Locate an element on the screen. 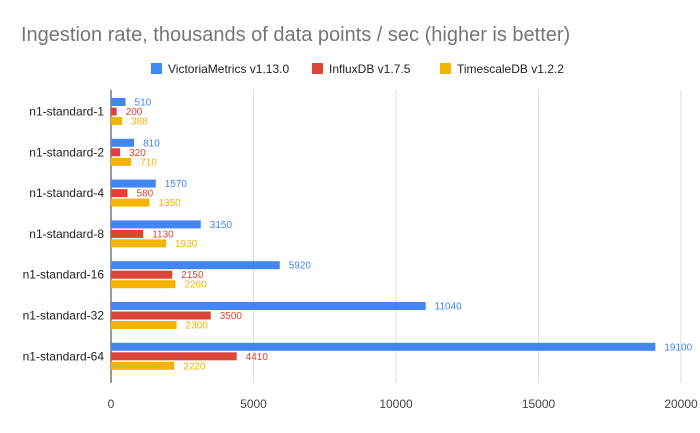  category-label-n1-standard-32: n1-standard-32 is located at coordinates (64, 316).